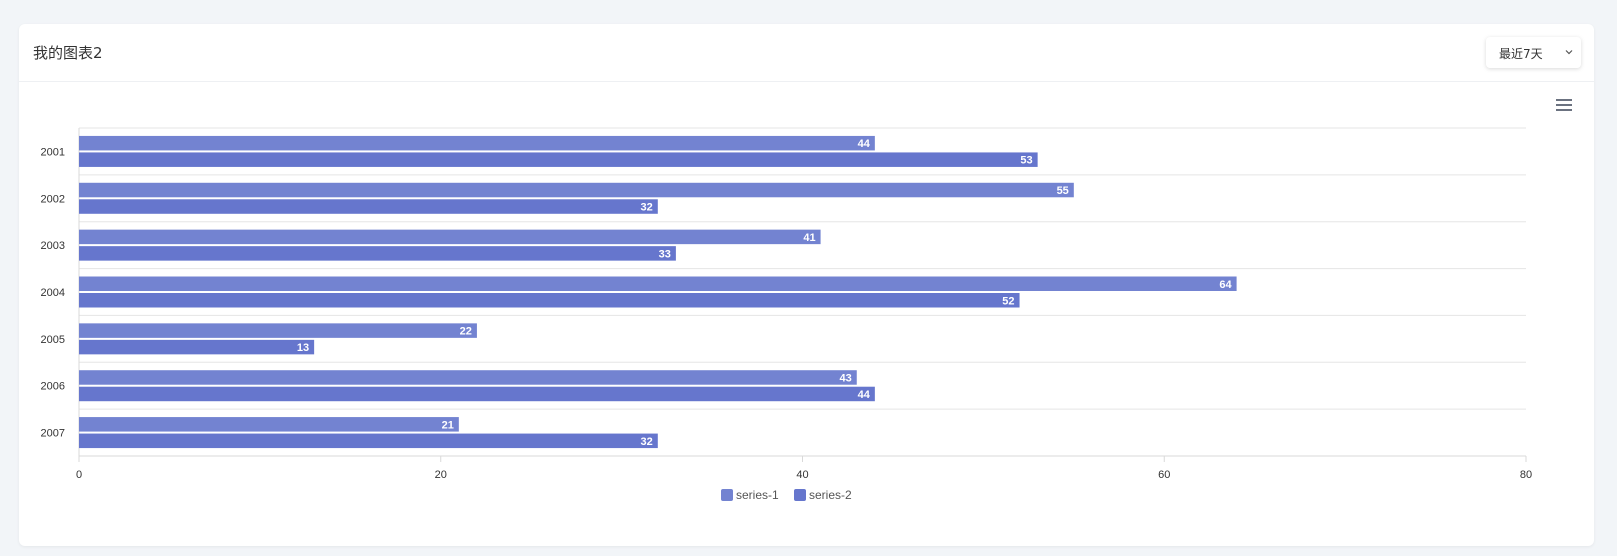 This screenshot has height=556, width=1617. Describe the element at coordinates (303, 348) in the screenshot. I see `data-label: 13` at that location.